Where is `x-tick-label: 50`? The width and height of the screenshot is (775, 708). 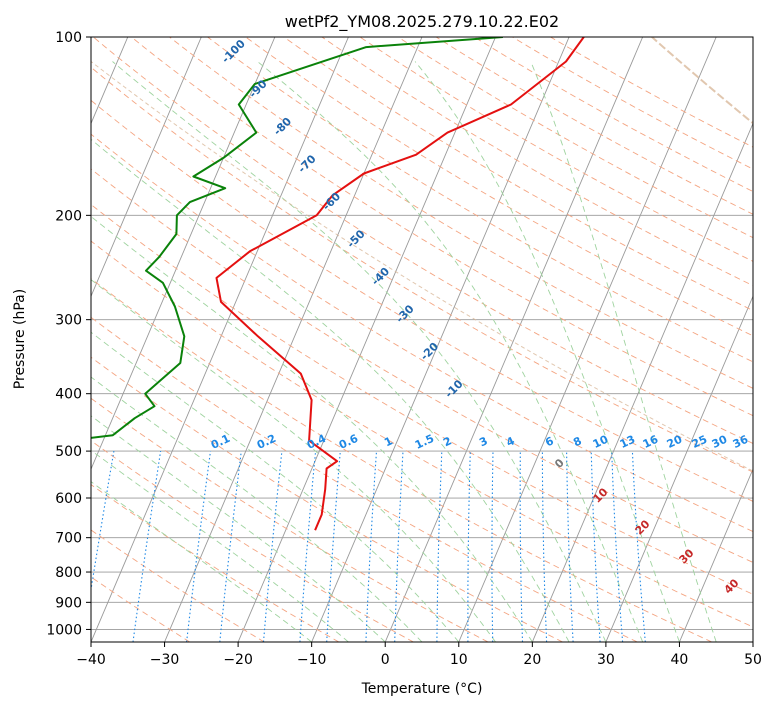
x-tick-label: 50 is located at coordinates (753, 660).